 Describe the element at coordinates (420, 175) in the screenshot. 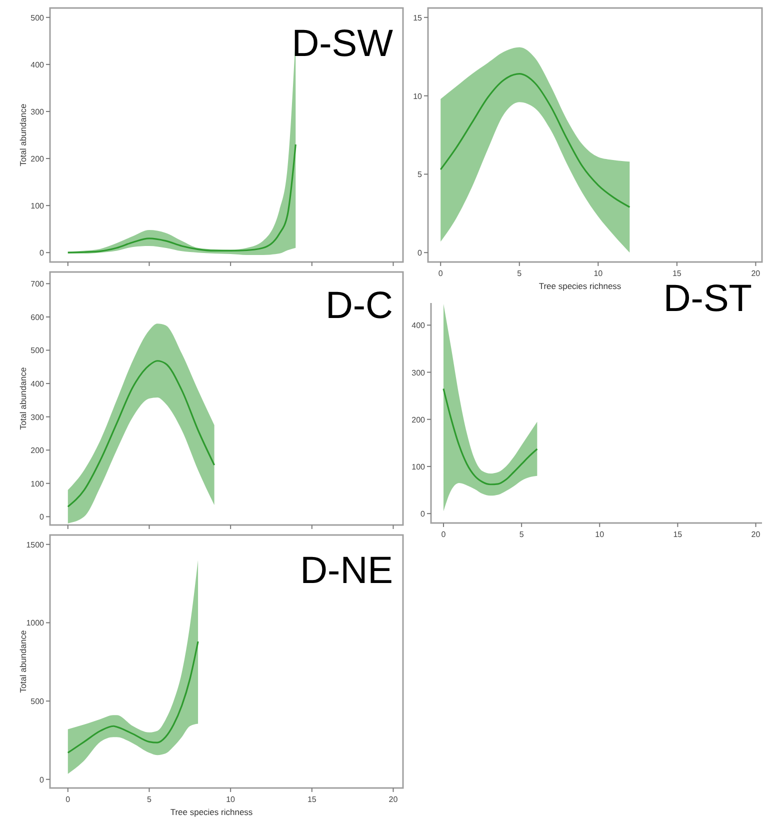

I see `y-tick-label: 5` at that location.